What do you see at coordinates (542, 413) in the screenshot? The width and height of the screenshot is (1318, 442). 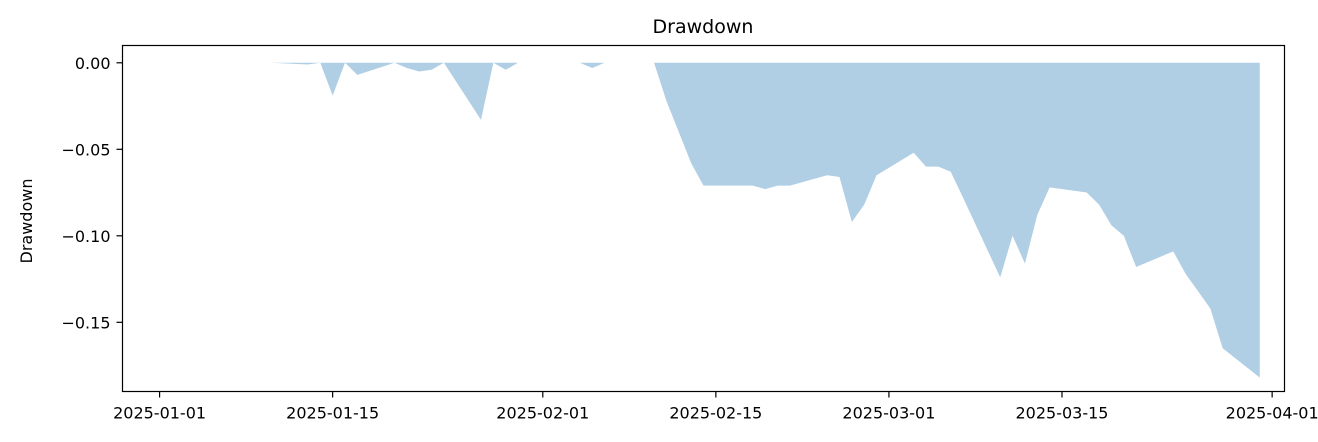 I see `x-tick-label: 2025-02-01` at bounding box center [542, 413].